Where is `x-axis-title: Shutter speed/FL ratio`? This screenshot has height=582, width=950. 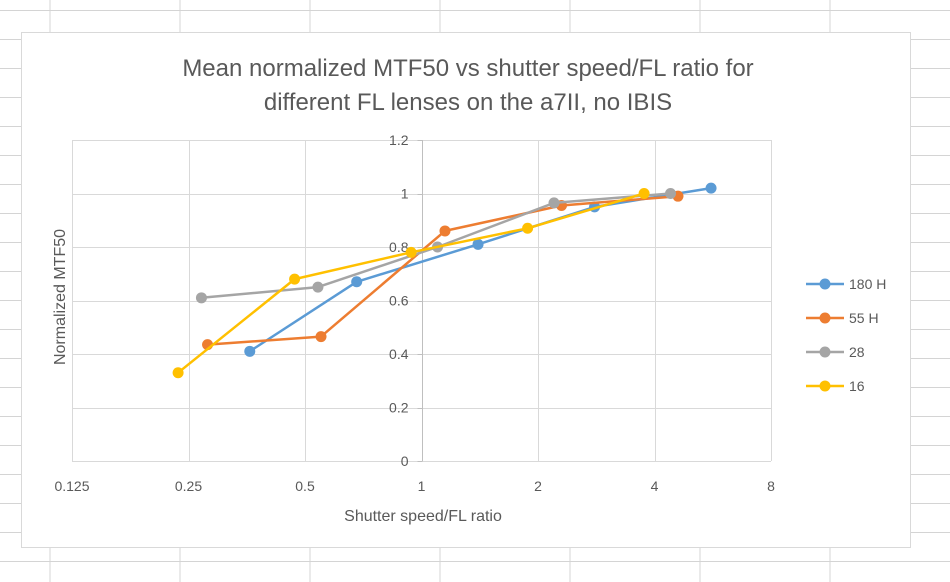
x-axis-title: Shutter speed/FL ratio is located at coordinates (423, 516).